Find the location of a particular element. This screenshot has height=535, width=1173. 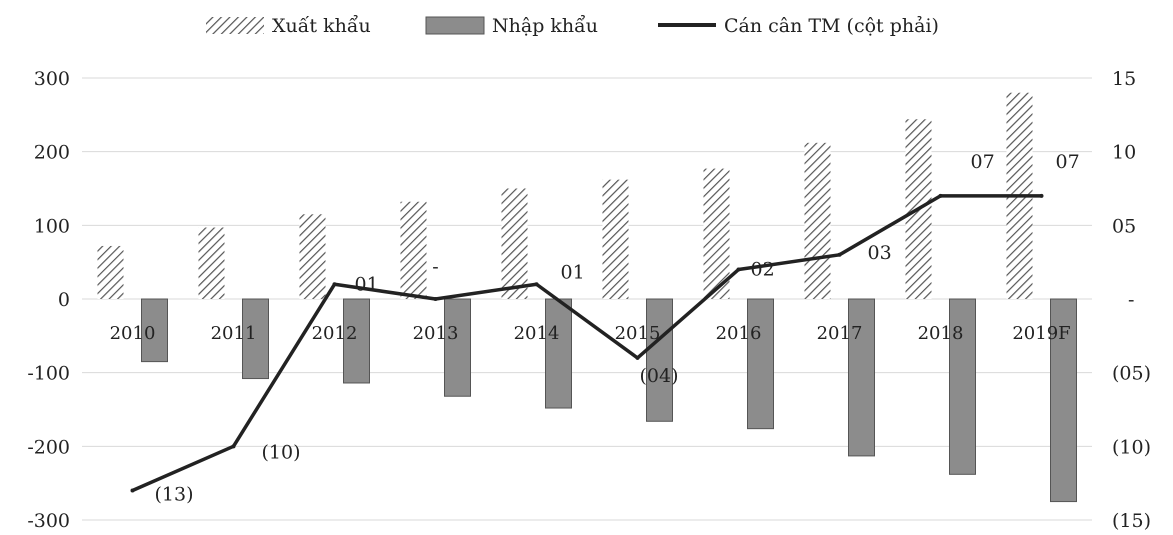

legend-swatch-export is located at coordinates (235, 25).